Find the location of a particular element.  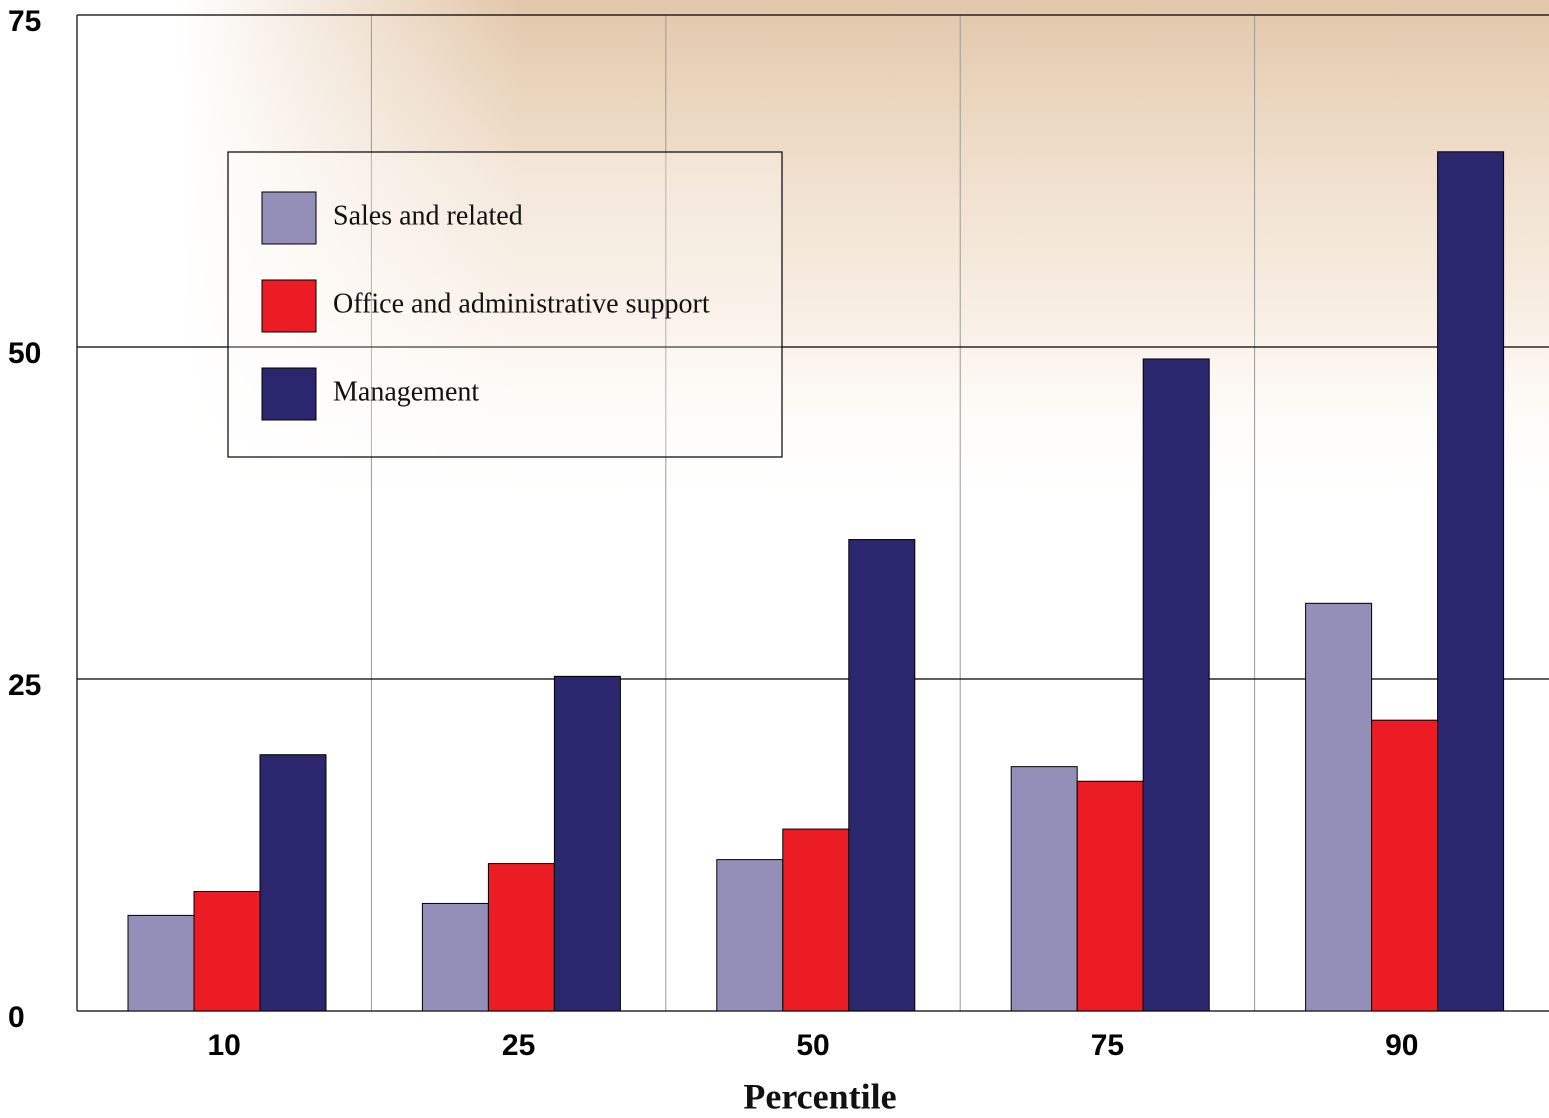

y-tick-label: 0 is located at coordinates (16, 1017).